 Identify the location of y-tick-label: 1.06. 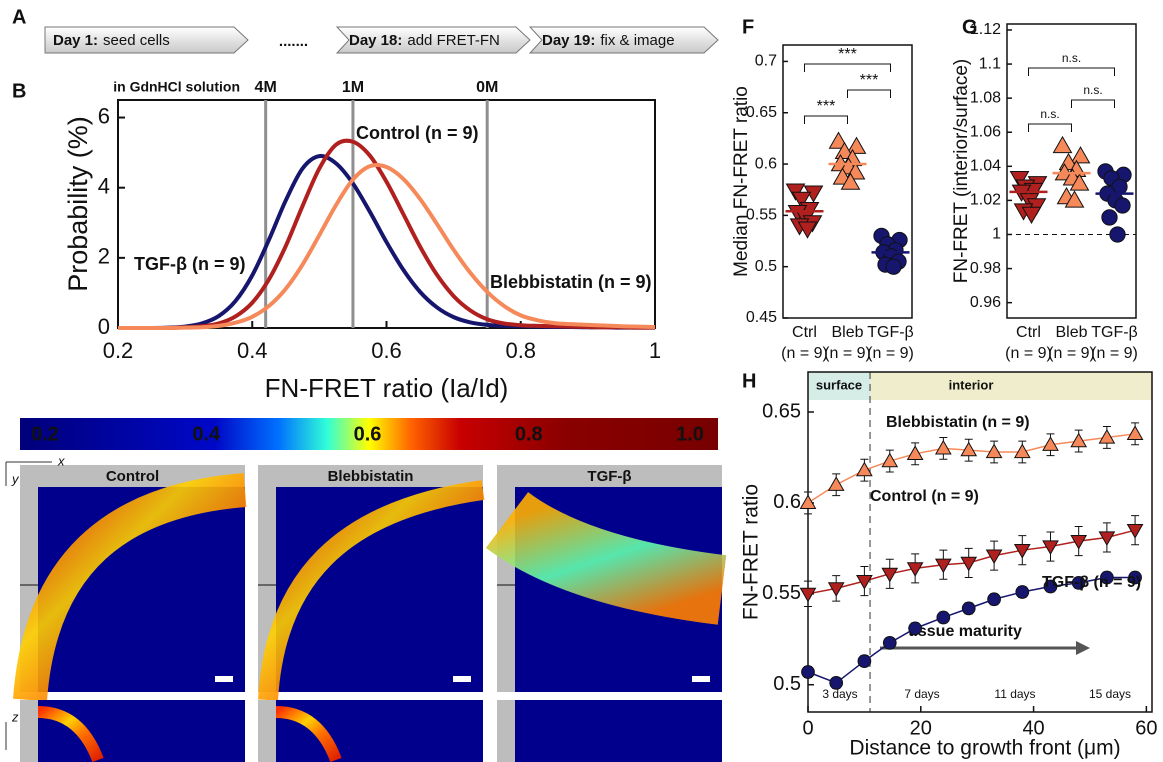
(985, 131).